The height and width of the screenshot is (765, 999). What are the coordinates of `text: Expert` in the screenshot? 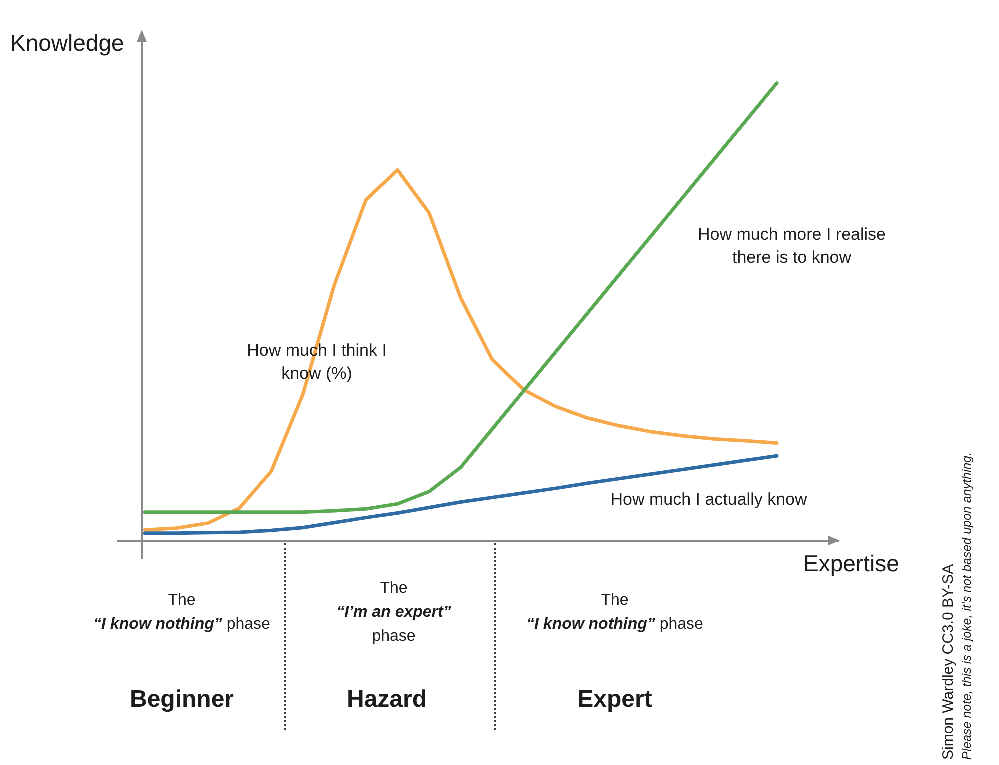 It's located at (615, 700).